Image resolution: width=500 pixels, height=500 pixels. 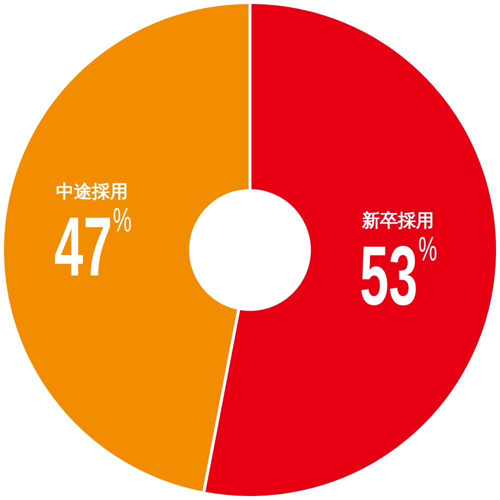 What do you see at coordinates (399, 275) in the screenshot?
I see `data-label: 53%` at bounding box center [399, 275].